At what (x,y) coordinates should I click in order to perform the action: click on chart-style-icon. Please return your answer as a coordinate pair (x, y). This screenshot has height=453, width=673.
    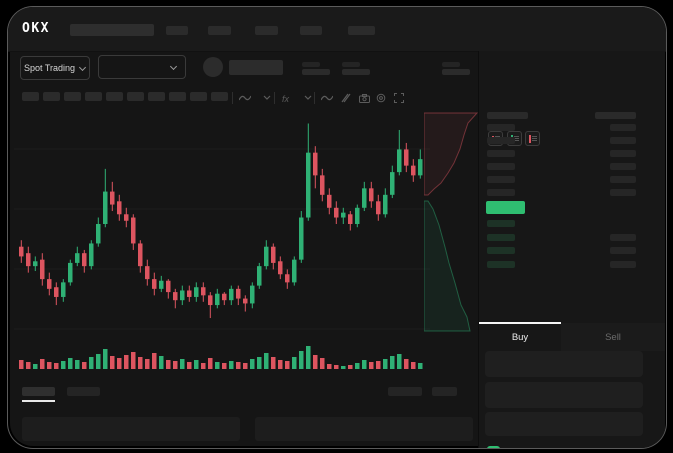
    Looking at the image, I should click on (245, 98).